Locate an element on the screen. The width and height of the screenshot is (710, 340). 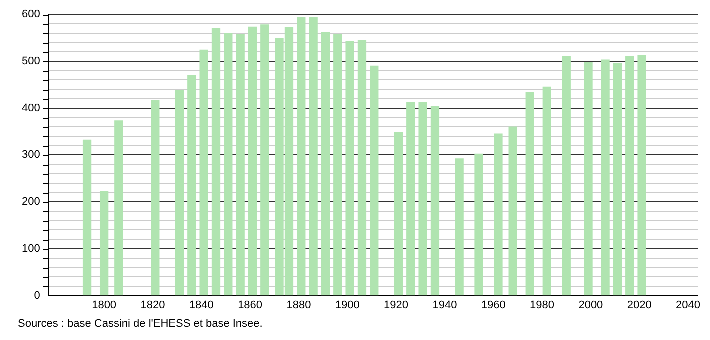
x-tick-label: 1920 is located at coordinates (396, 305).